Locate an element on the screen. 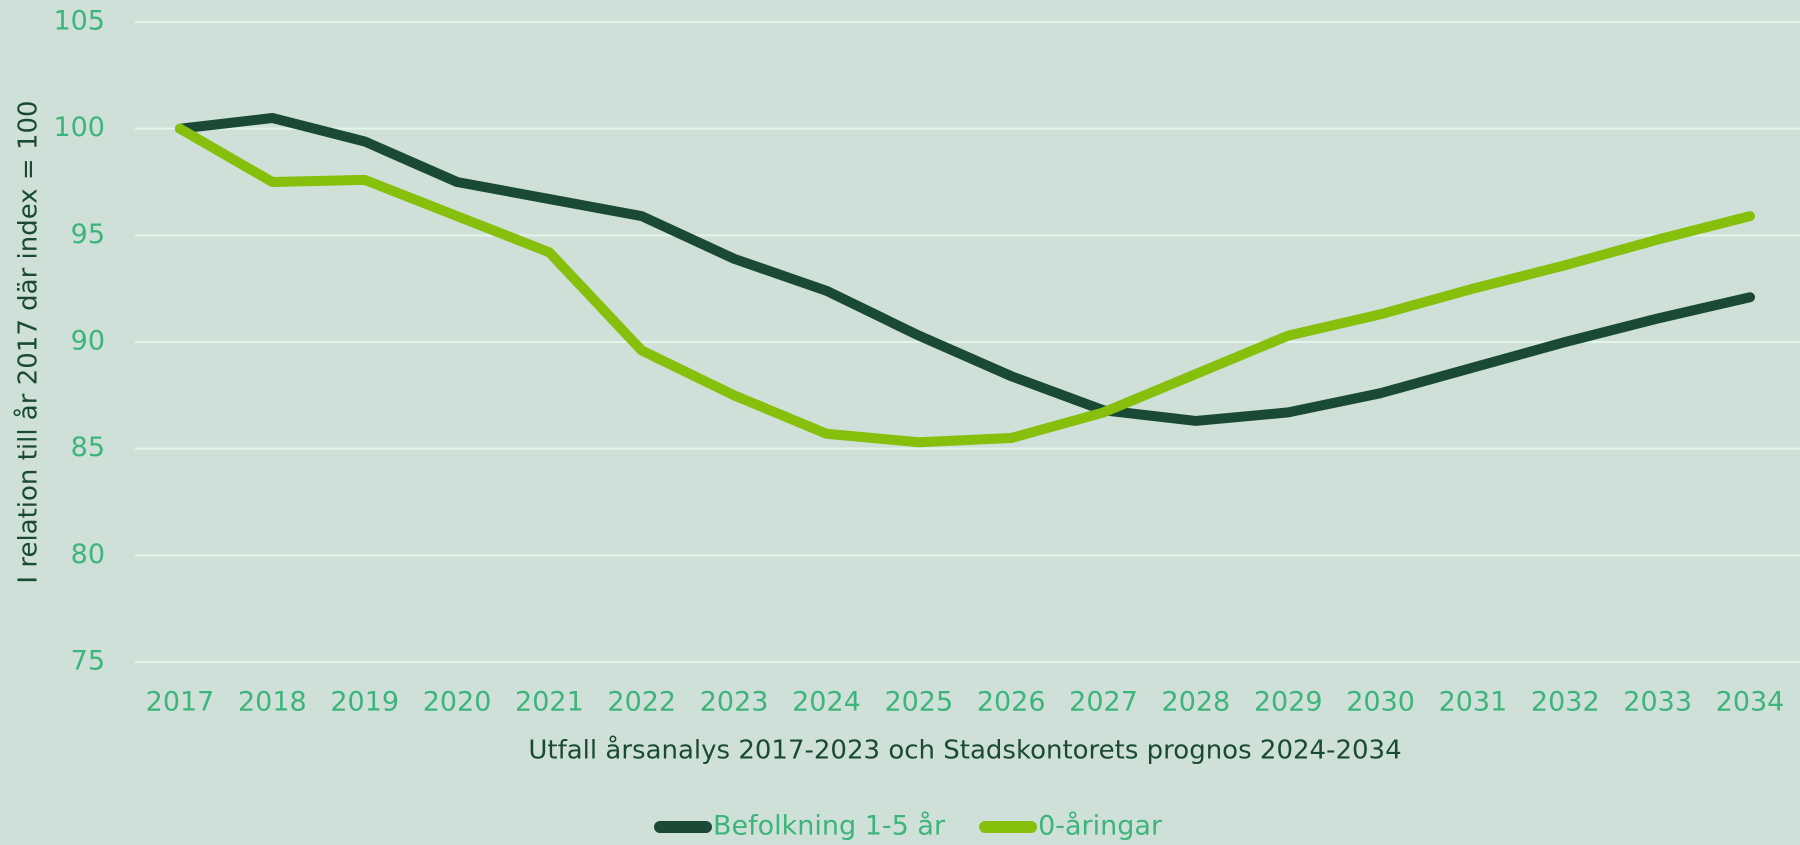 This screenshot has height=845, width=1800. x-tick-label: 2021 is located at coordinates (549, 702).